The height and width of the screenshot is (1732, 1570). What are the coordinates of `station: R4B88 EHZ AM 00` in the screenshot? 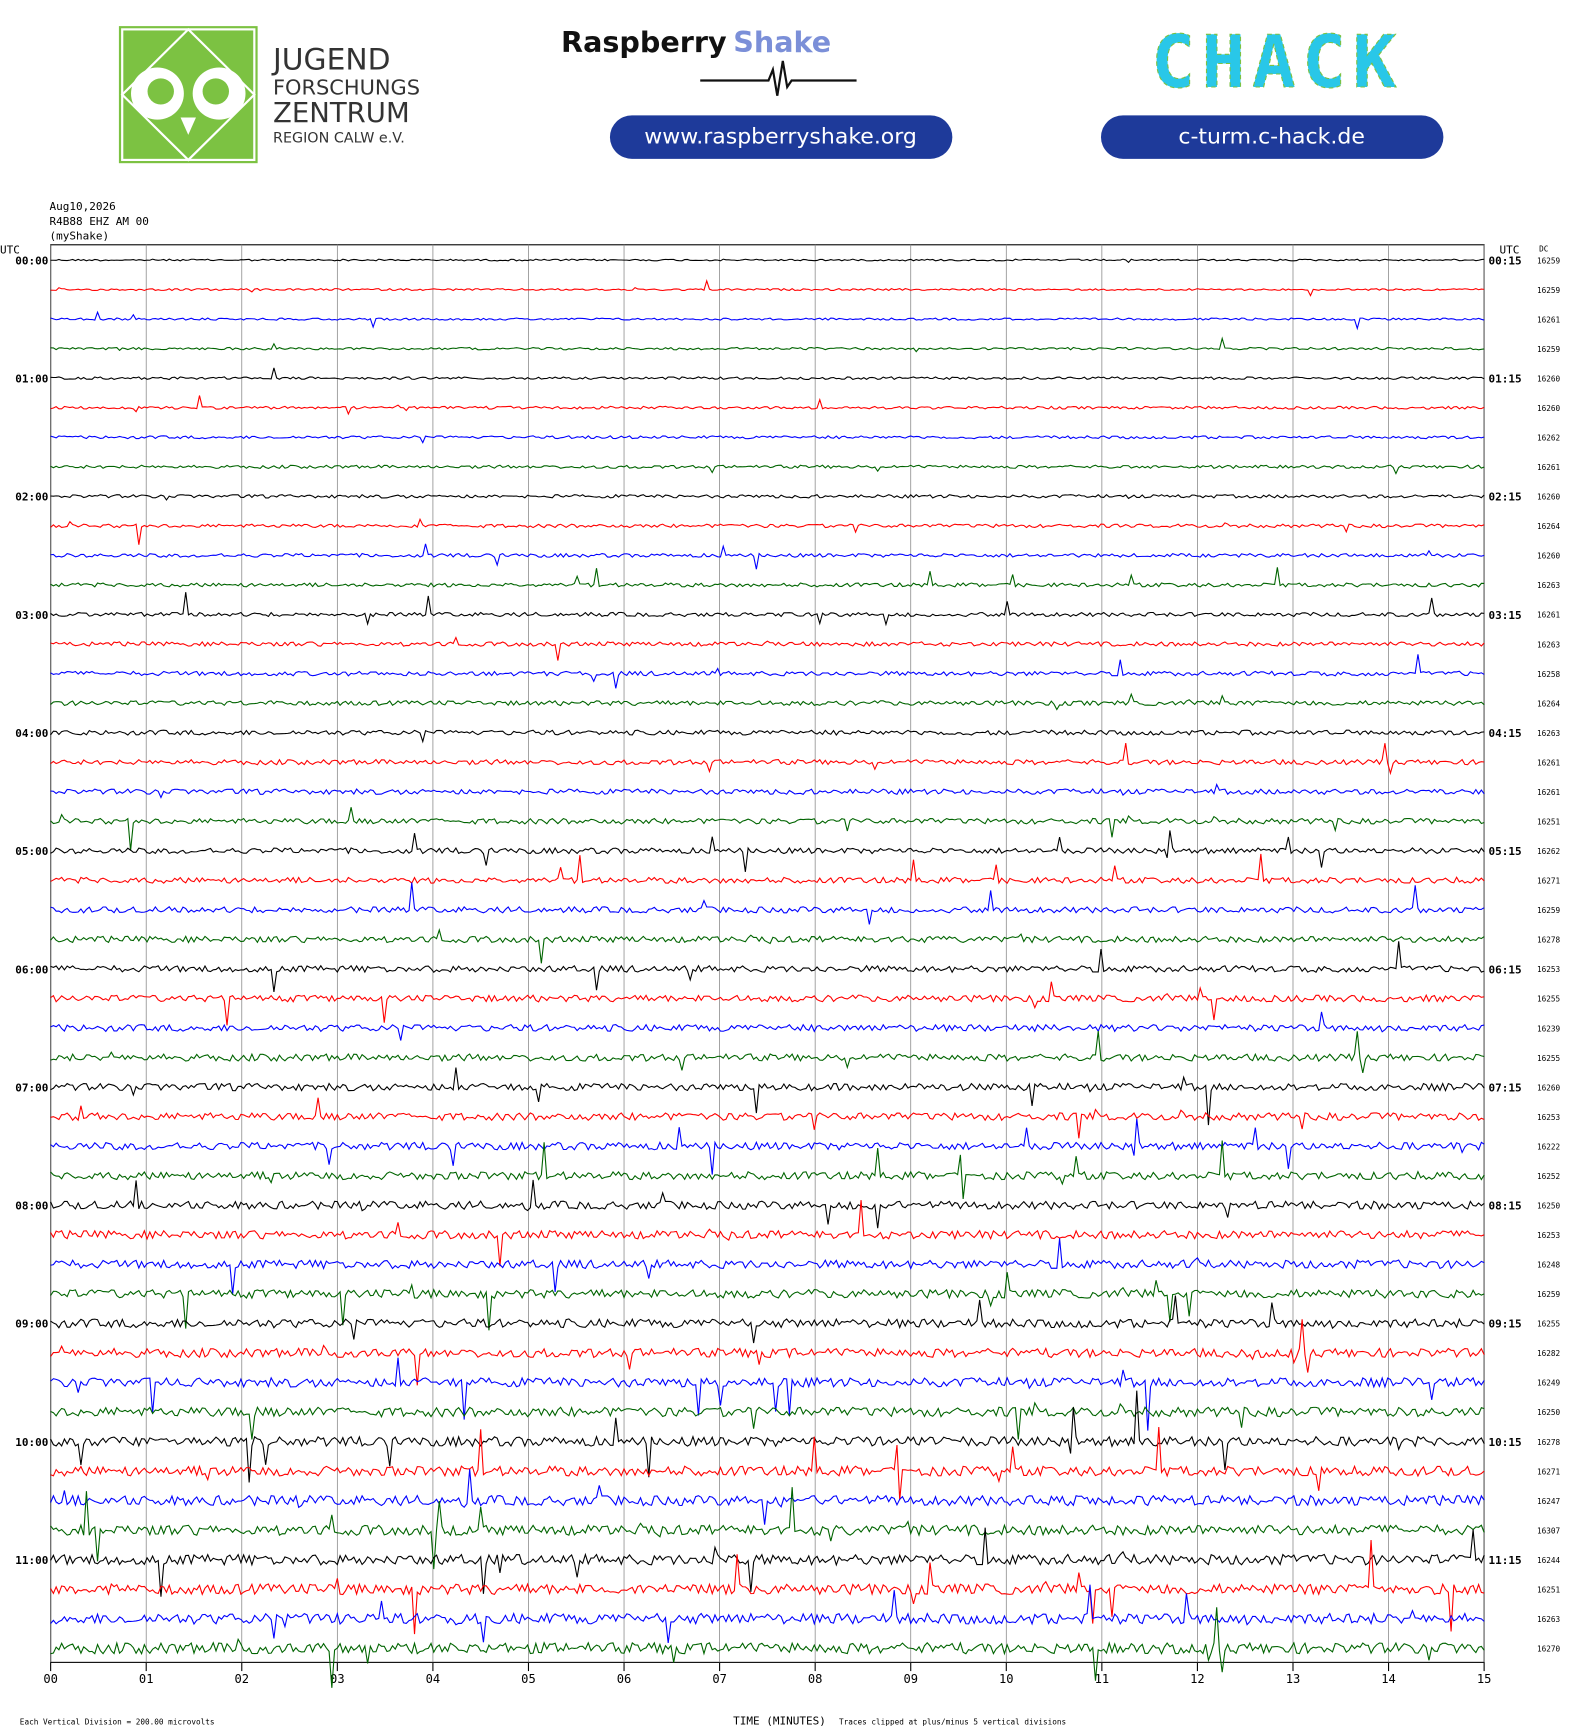 It's located at (99, 221).